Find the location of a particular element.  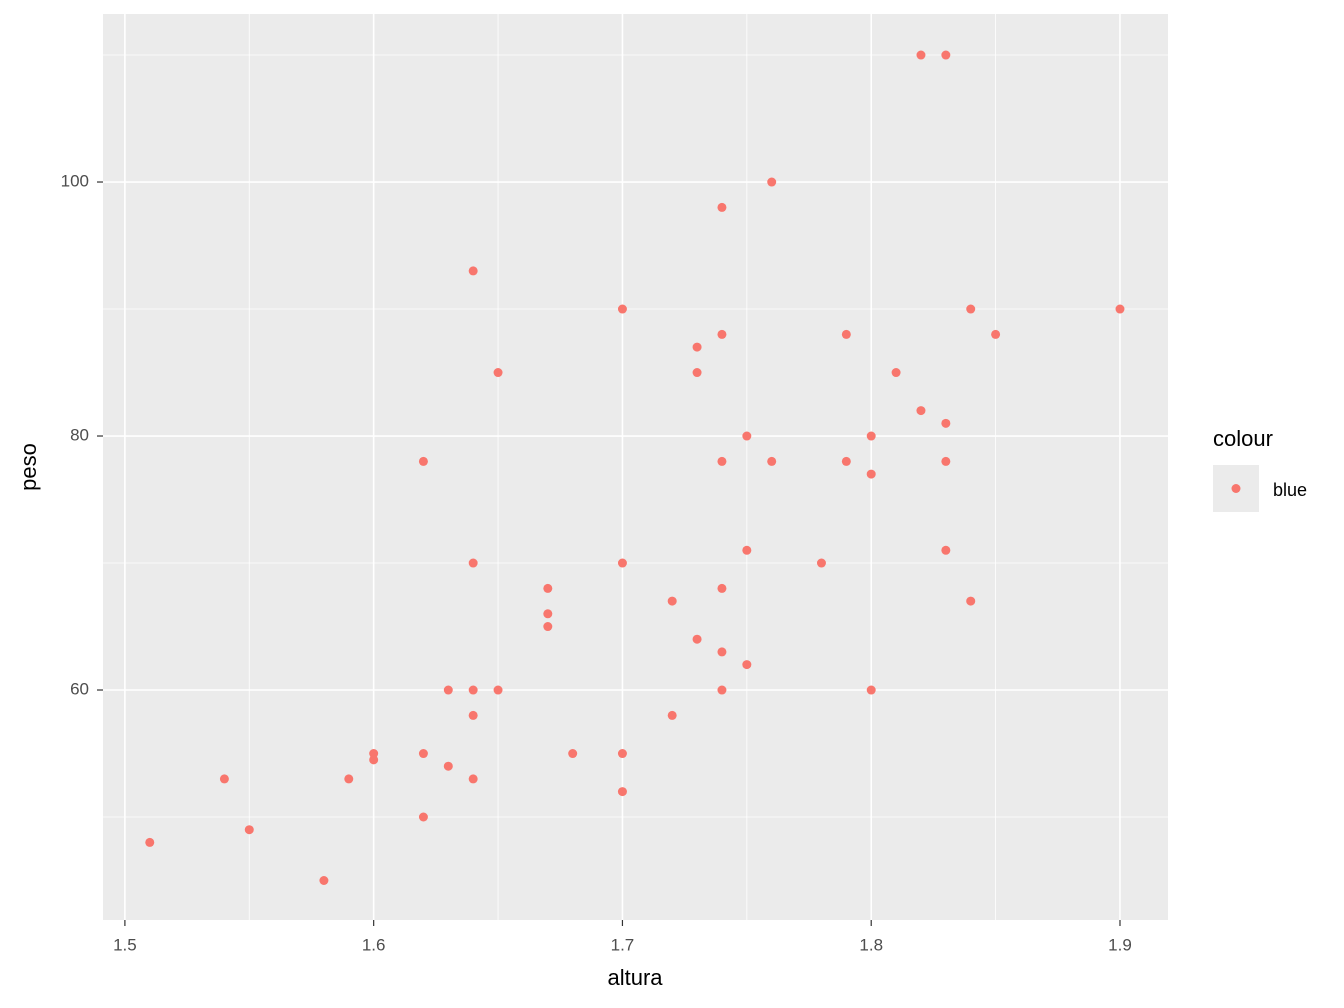

x-tick-label: 1.8 is located at coordinates (871, 944).